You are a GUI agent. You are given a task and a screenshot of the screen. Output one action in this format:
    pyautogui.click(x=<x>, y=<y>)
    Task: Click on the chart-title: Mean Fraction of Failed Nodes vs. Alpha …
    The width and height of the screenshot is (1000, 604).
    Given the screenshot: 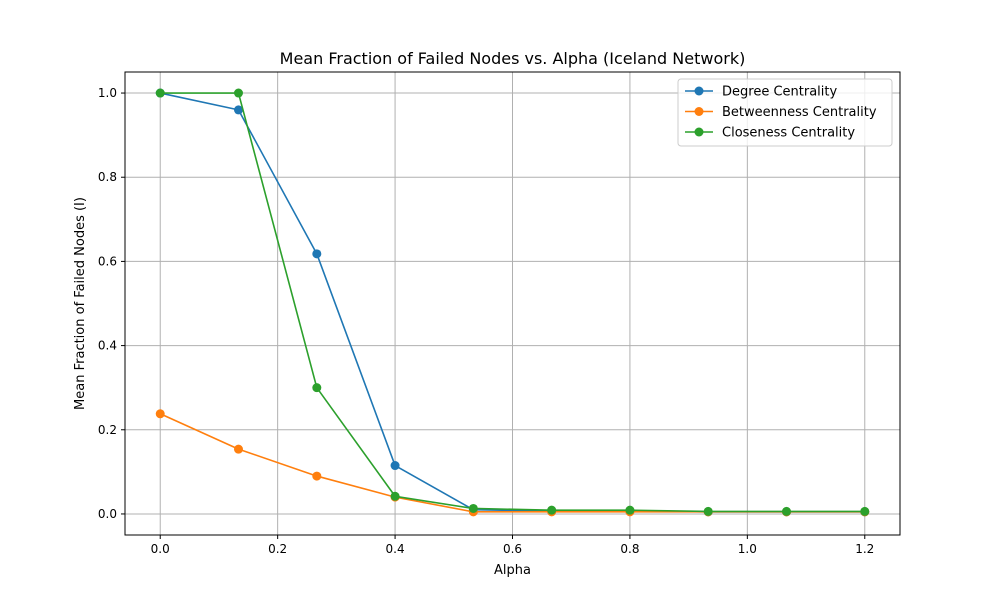 What is the action you would take?
    pyautogui.click(x=513, y=58)
    